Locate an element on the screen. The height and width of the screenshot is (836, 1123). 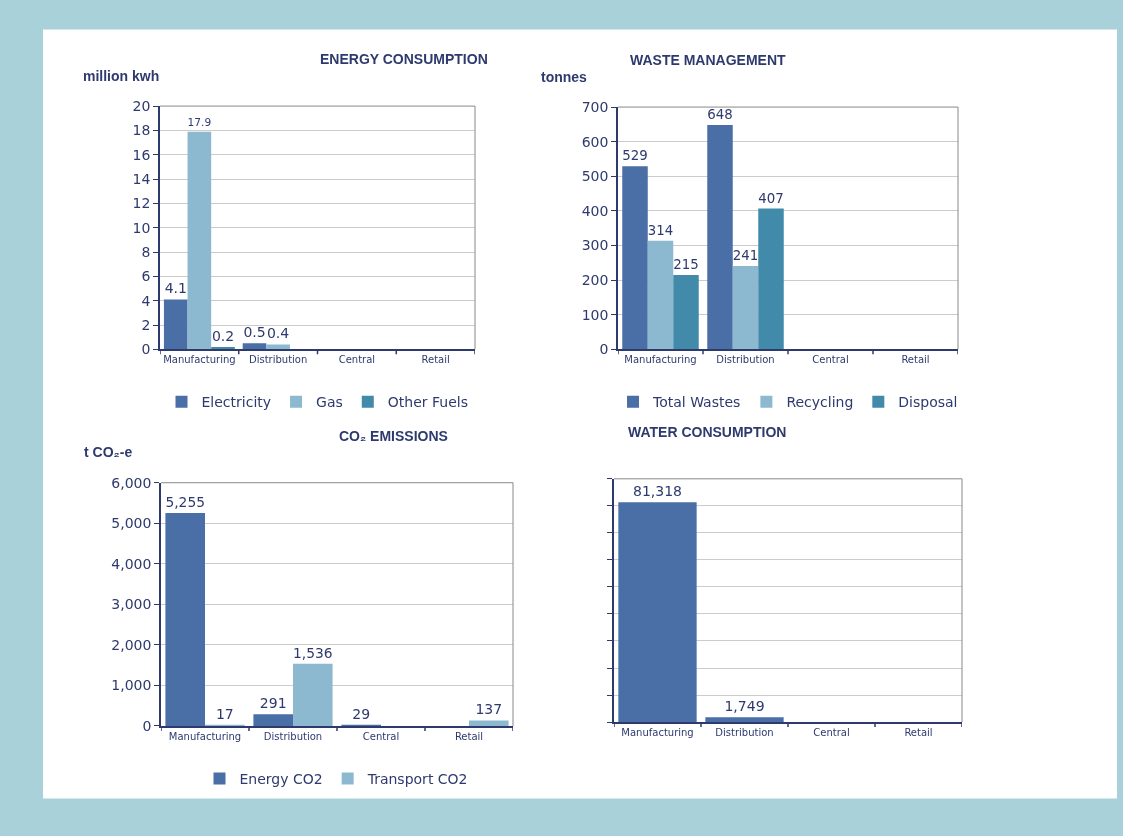
data-label: 0.2 is located at coordinates (223, 335).